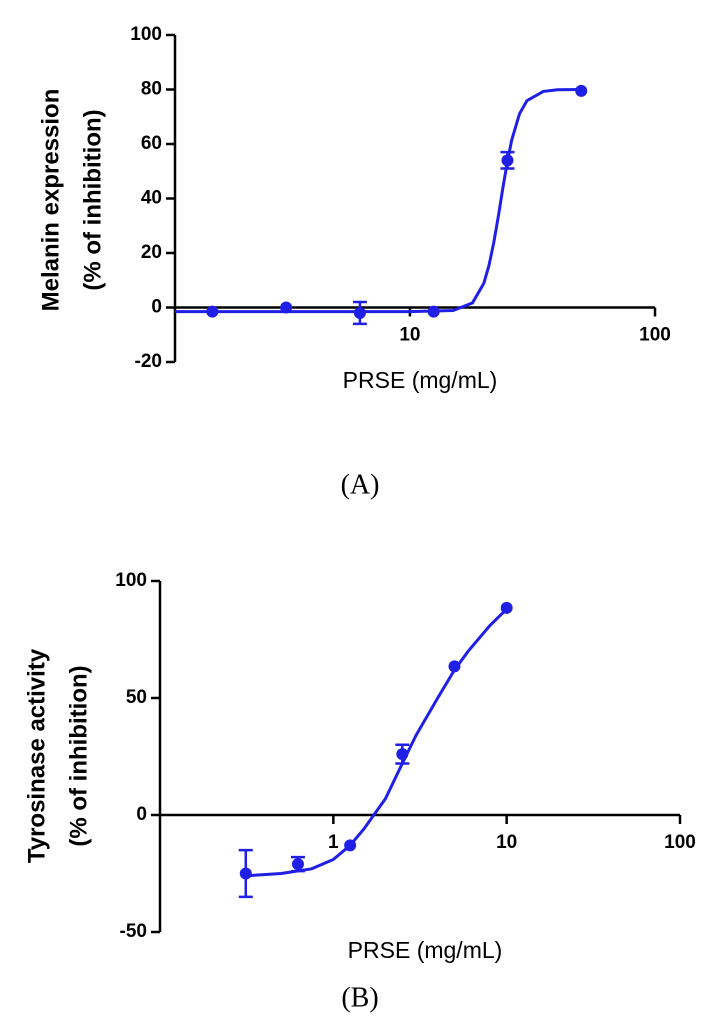 This screenshot has width=720, height=1028. What do you see at coordinates (151, 143) in the screenshot?
I see `y-tick-label: 60` at bounding box center [151, 143].